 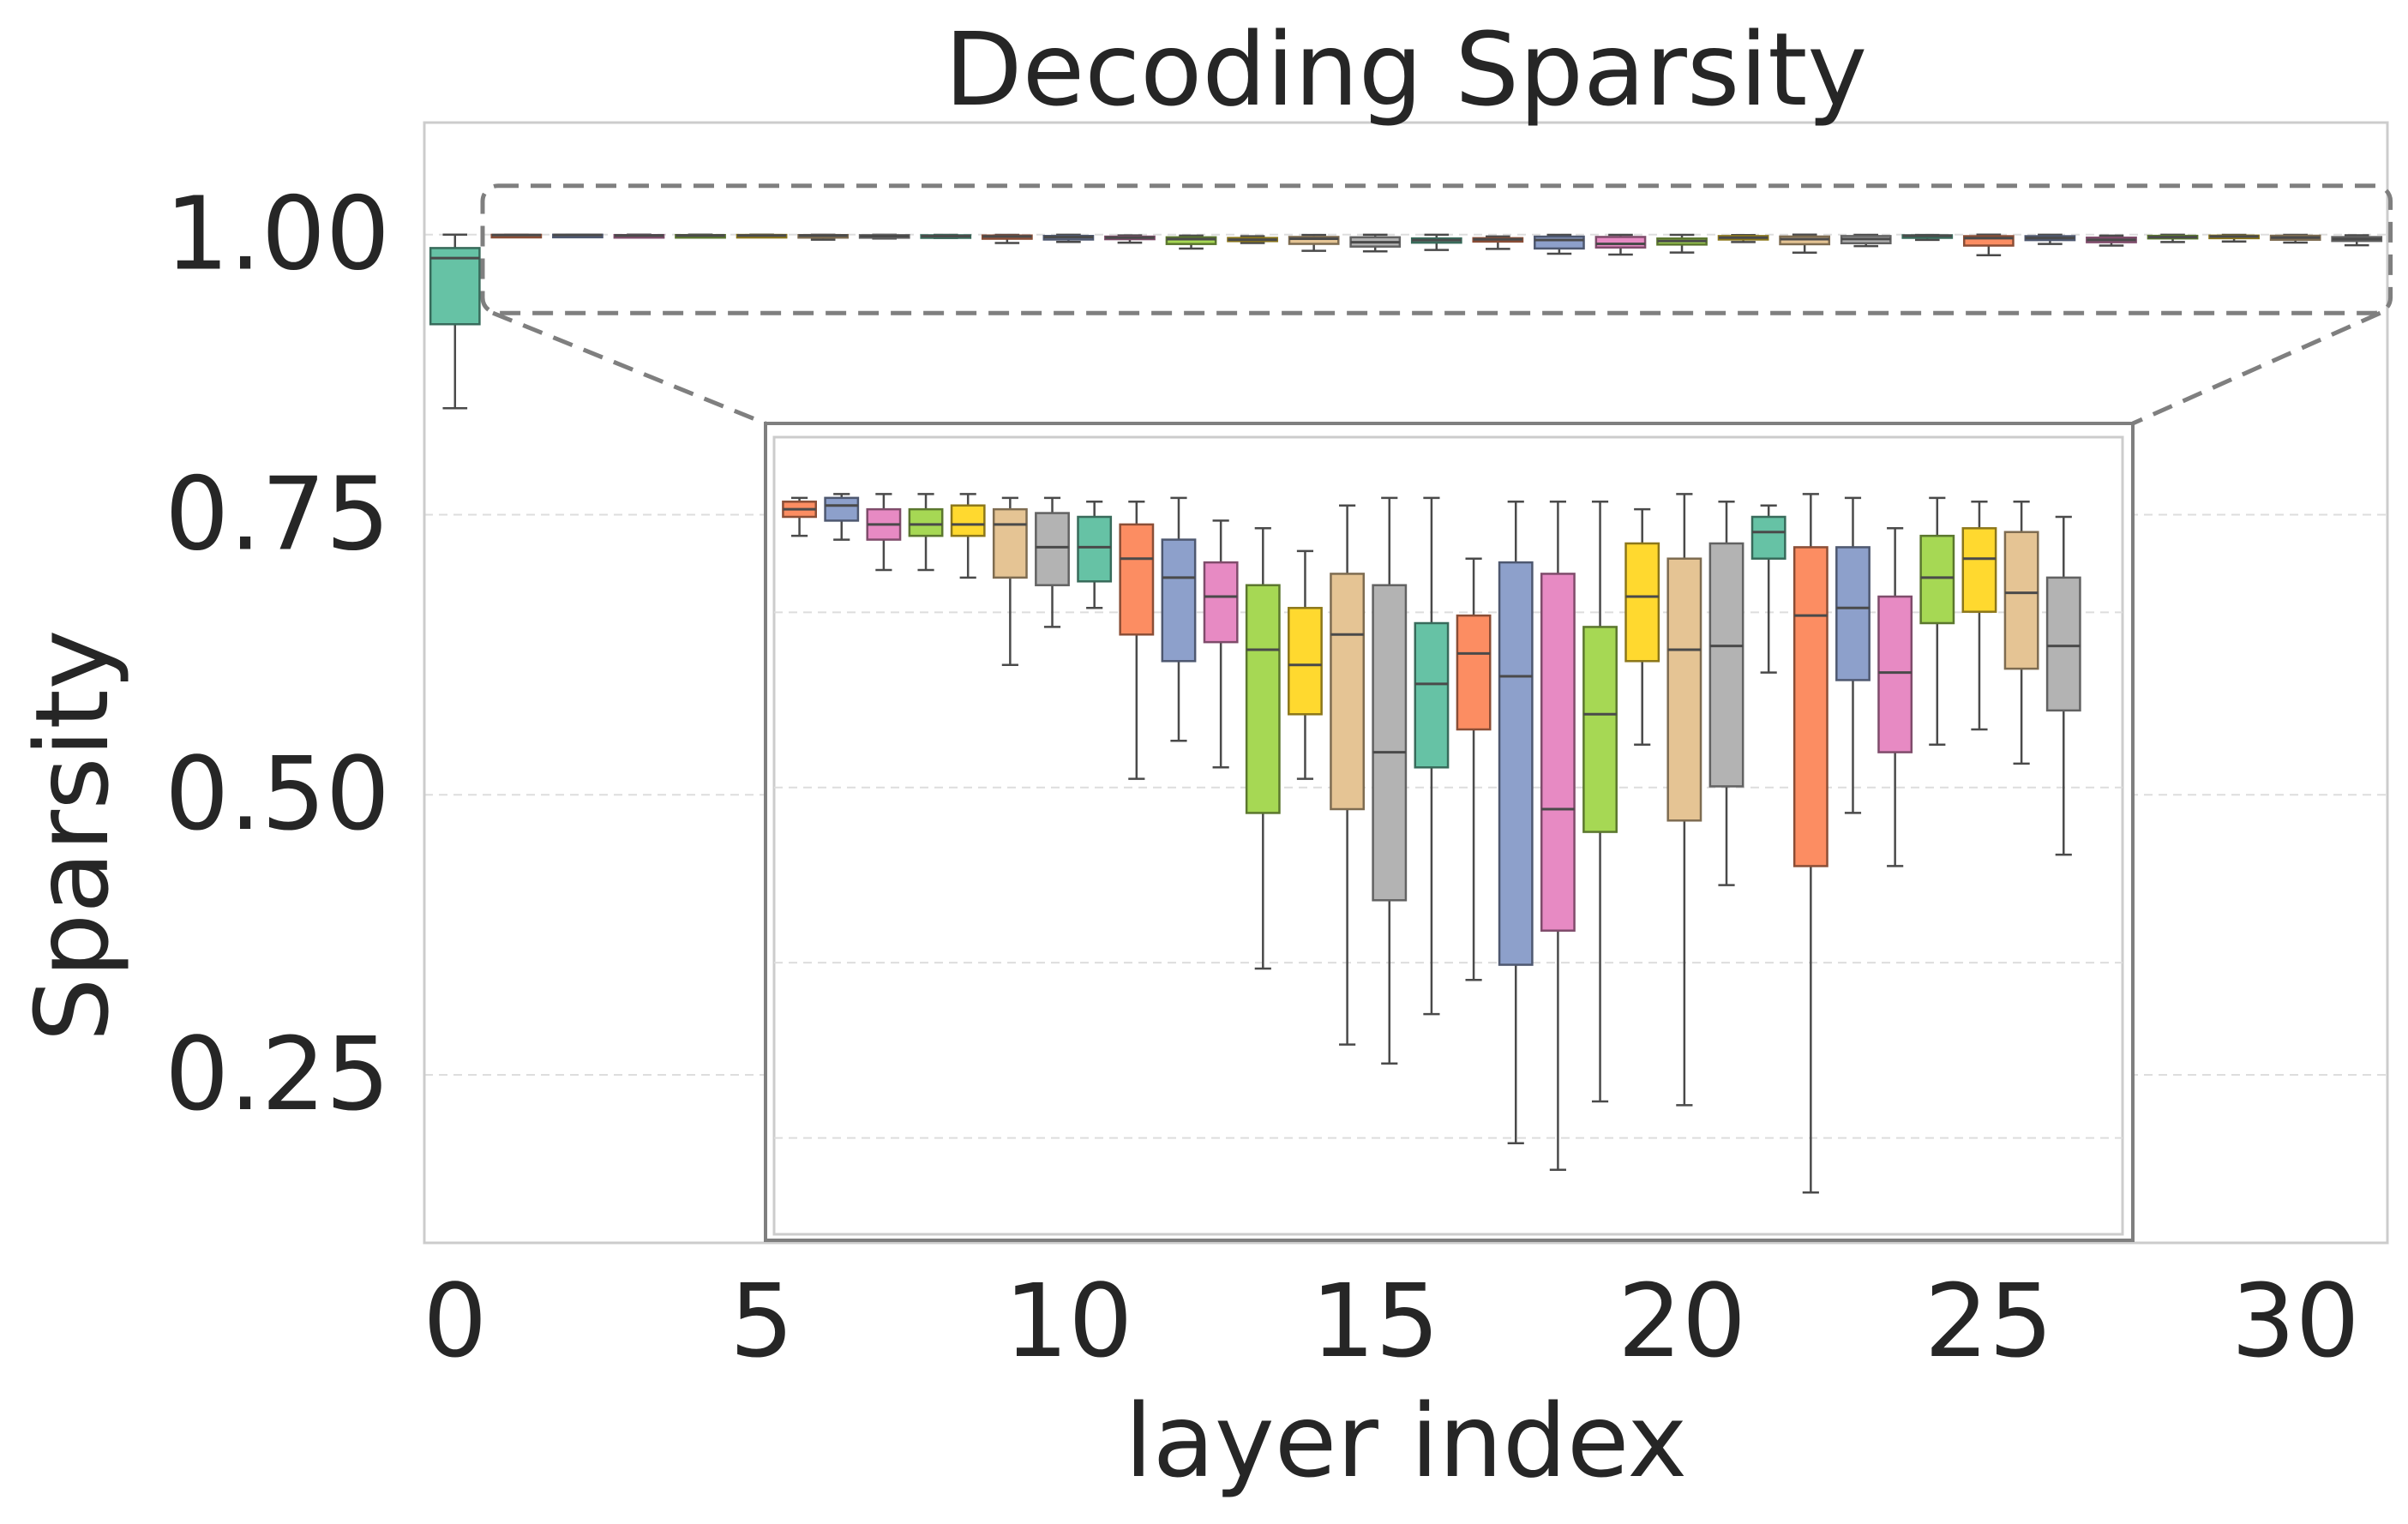 I want to click on y-tick-label-3: 1.00, so click(x=278, y=234).